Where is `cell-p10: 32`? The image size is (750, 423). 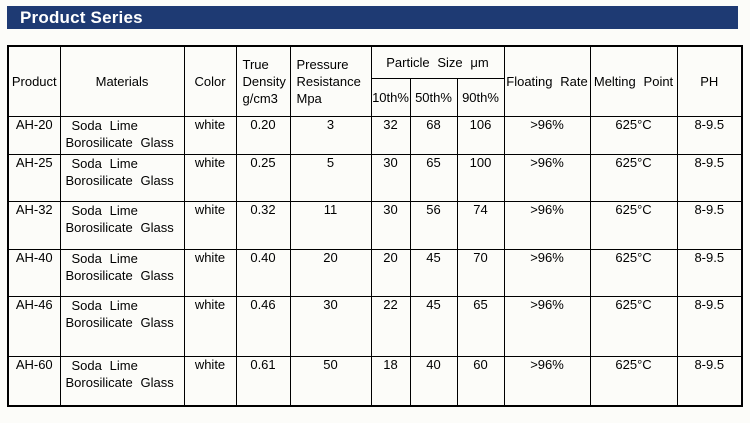 cell-p10: 32 is located at coordinates (390, 135).